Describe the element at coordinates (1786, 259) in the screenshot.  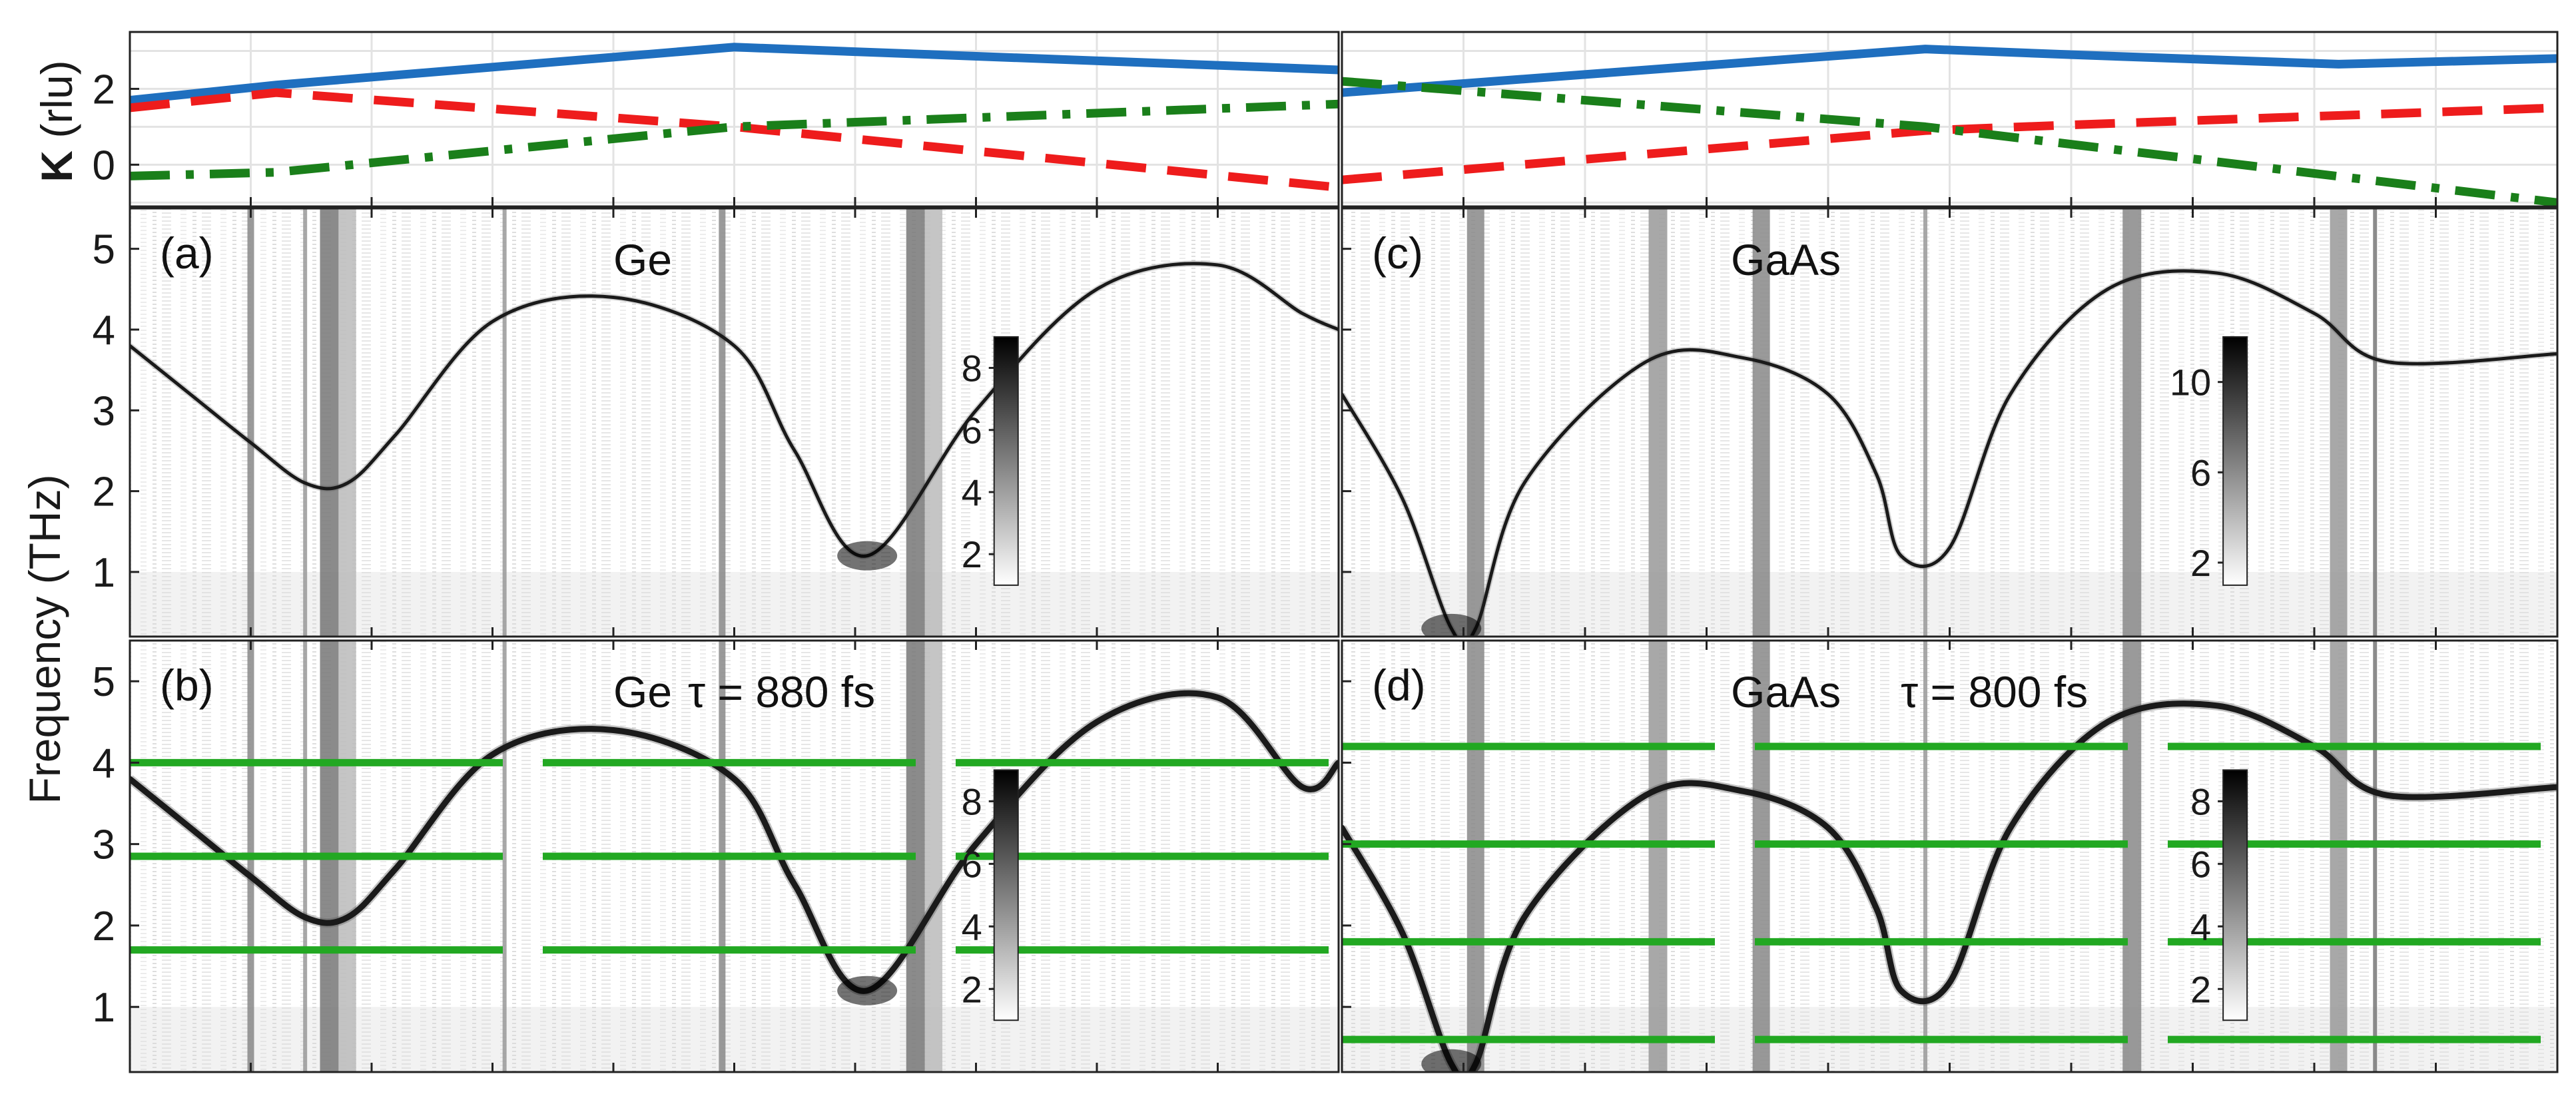
I see `panel-title: GaAs` at that location.